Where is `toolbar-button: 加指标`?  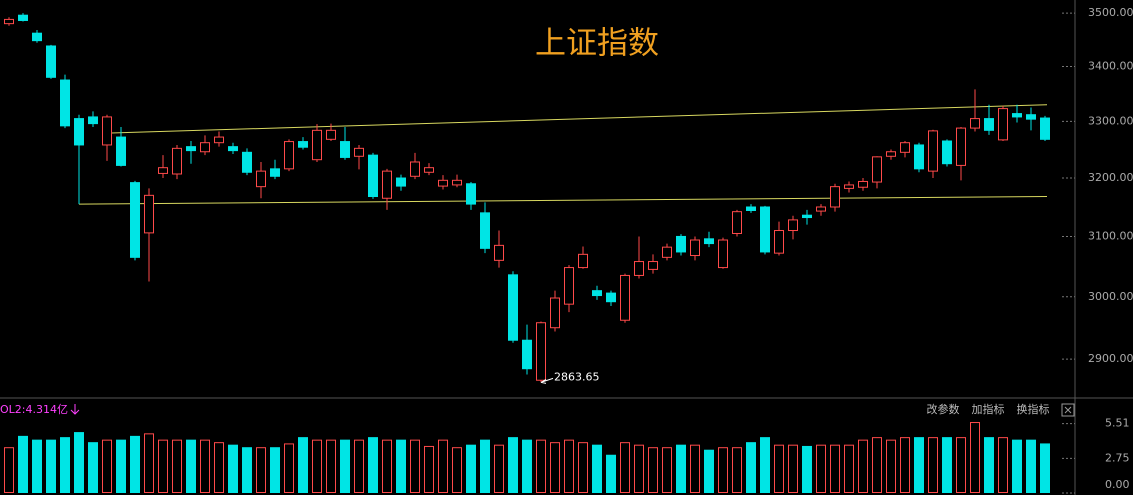
toolbar-button: 加指标 is located at coordinates (988, 409).